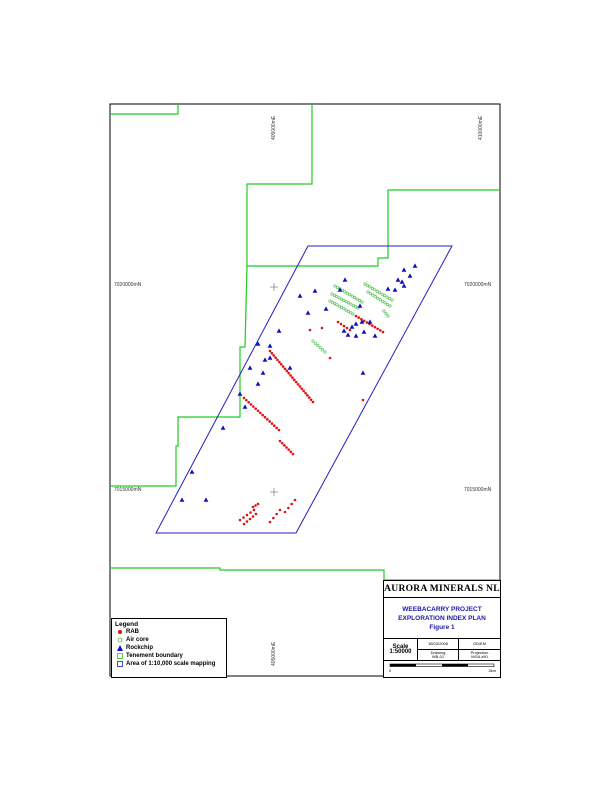 This screenshot has height=792, width=612. What do you see at coordinates (140, 648) in the screenshot?
I see `legend-item-label: Rockchip` at bounding box center [140, 648].